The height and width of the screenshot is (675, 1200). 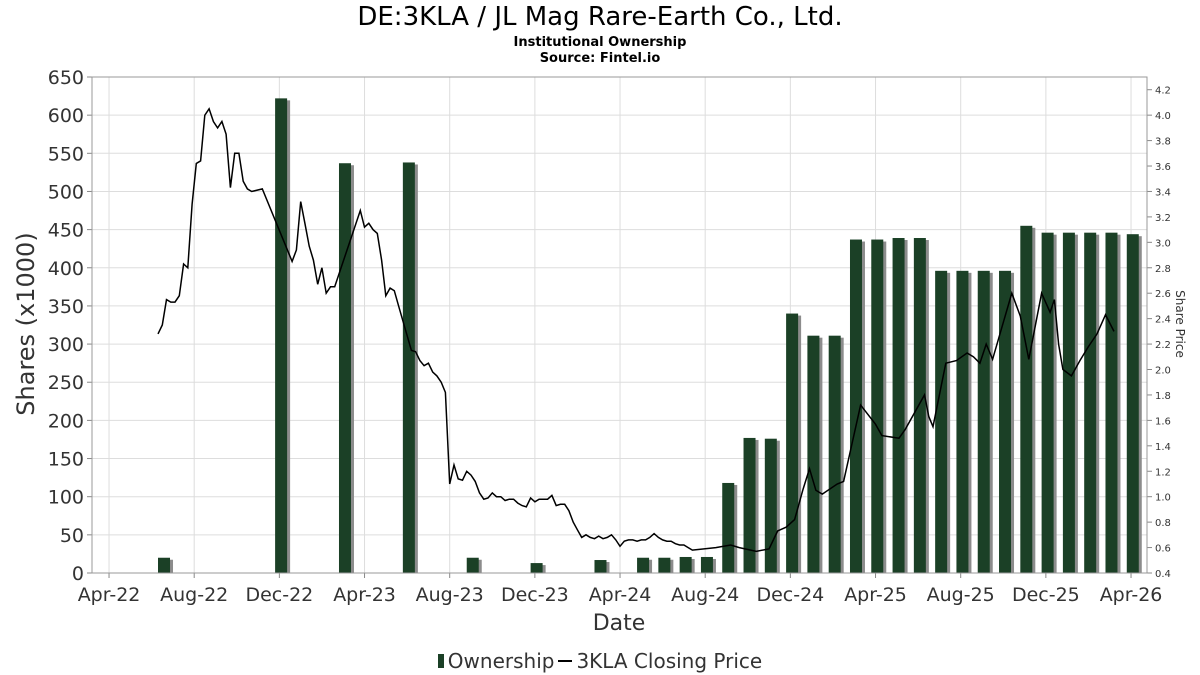 I want to click on y2-tick-label: 2.4, so click(x=1163, y=320).